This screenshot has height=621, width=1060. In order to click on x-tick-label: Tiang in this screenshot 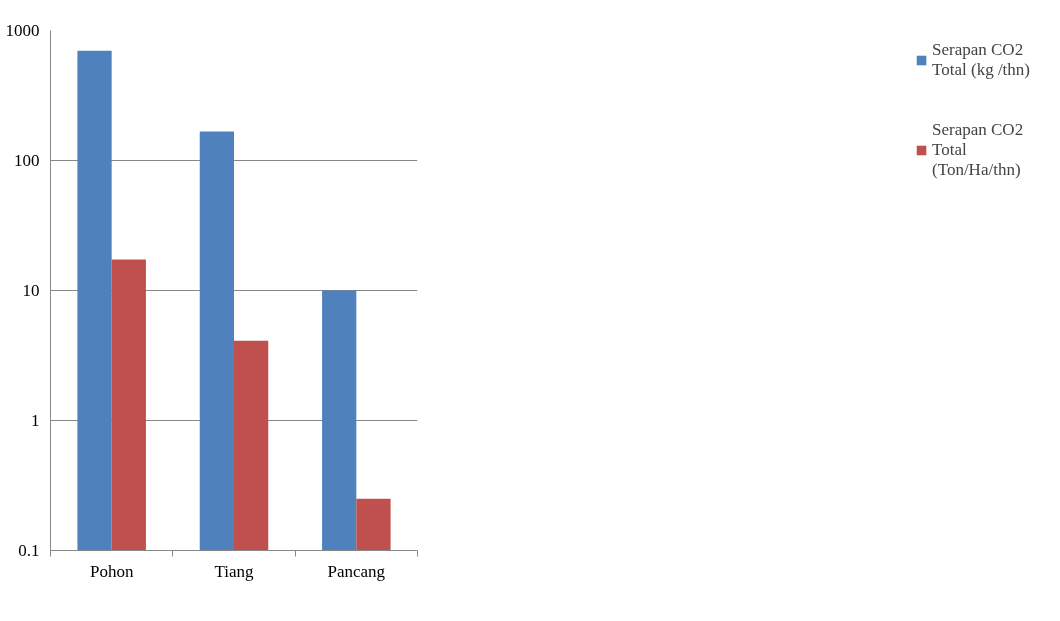, I will do `click(234, 571)`.